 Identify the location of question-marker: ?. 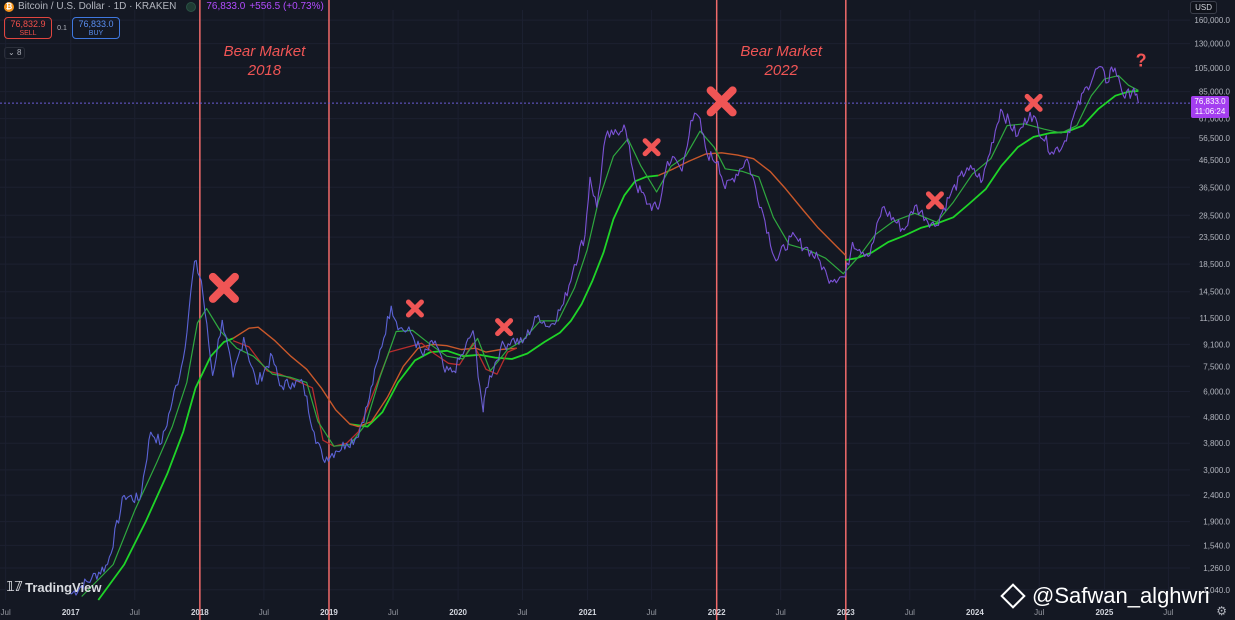
(1141, 60).